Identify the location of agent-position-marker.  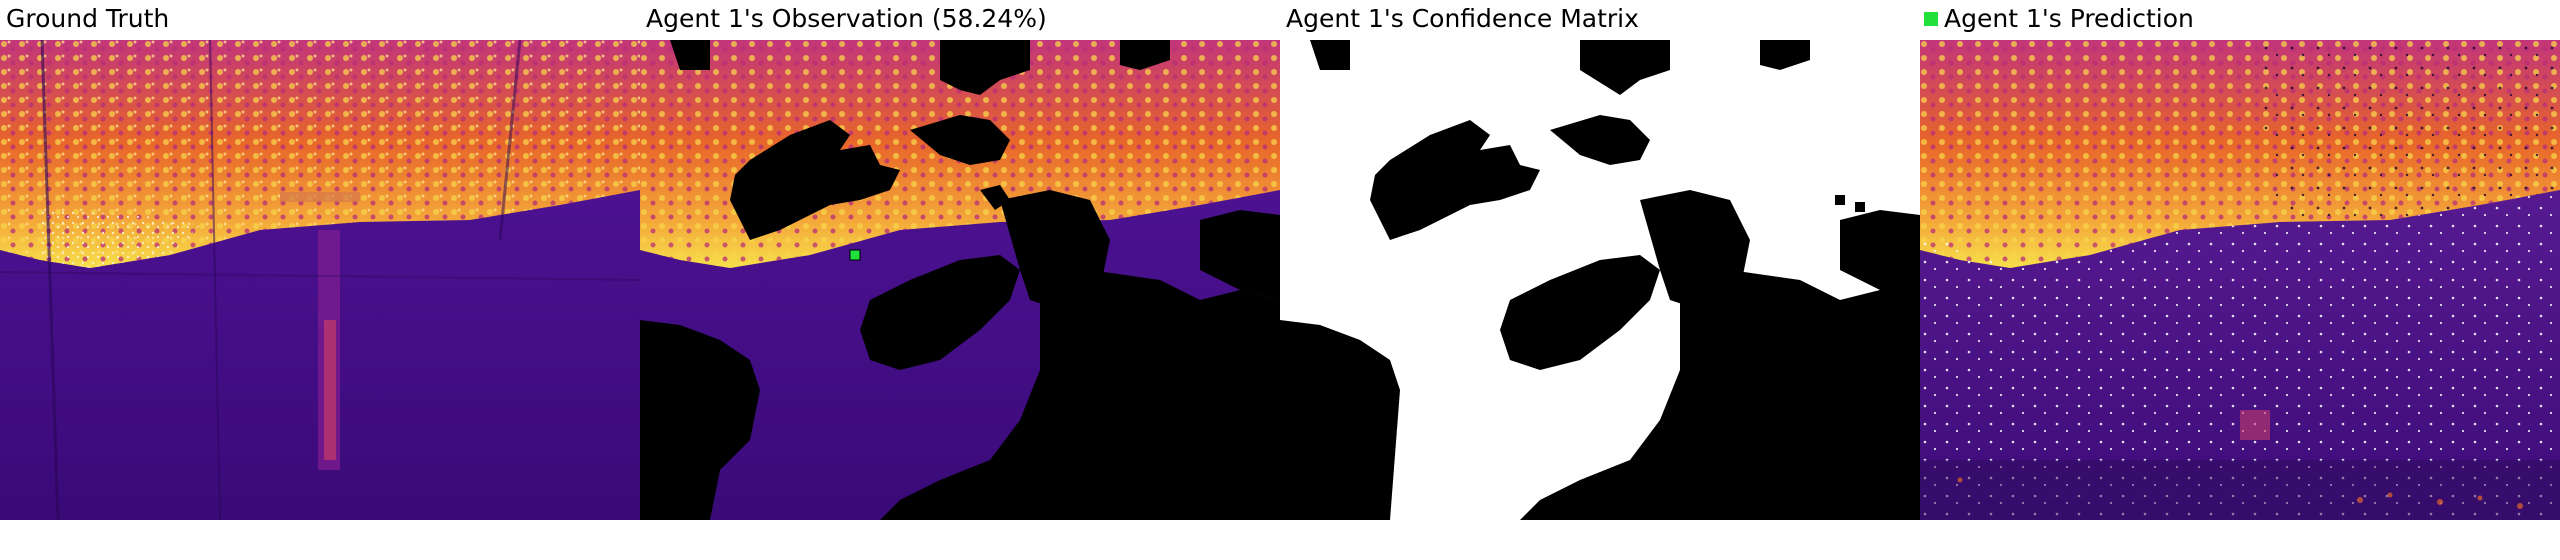
(855, 255).